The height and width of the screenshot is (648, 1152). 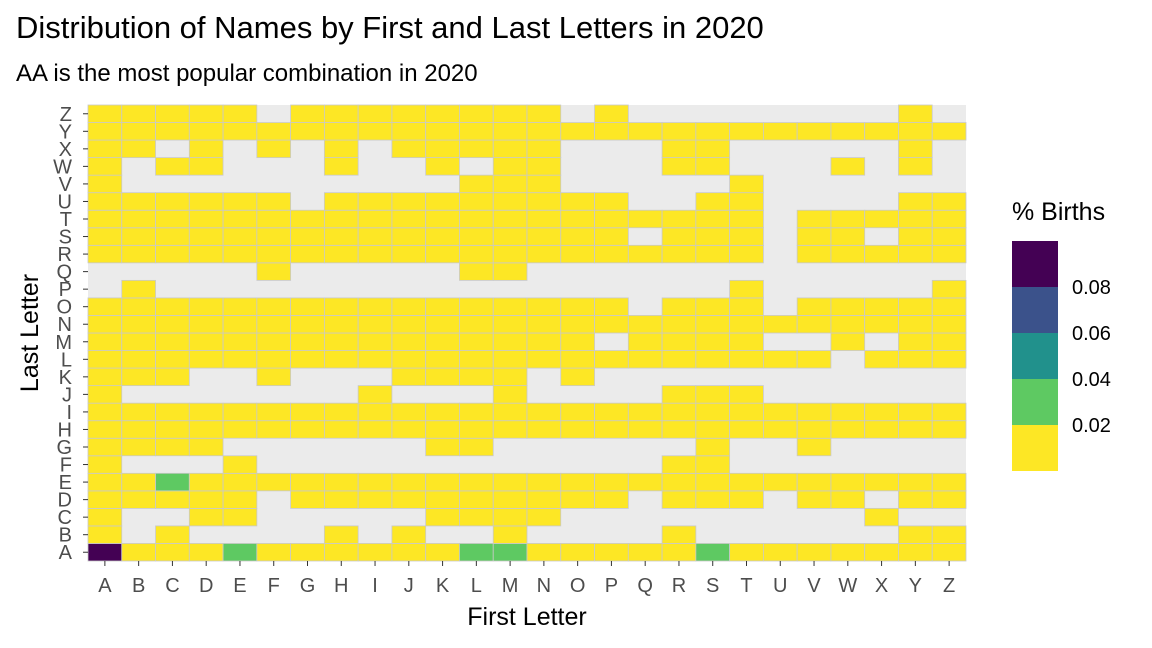 What do you see at coordinates (544, 131) in the screenshot?
I see `heatmap-cell-NY` at bounding box center [544, 131].